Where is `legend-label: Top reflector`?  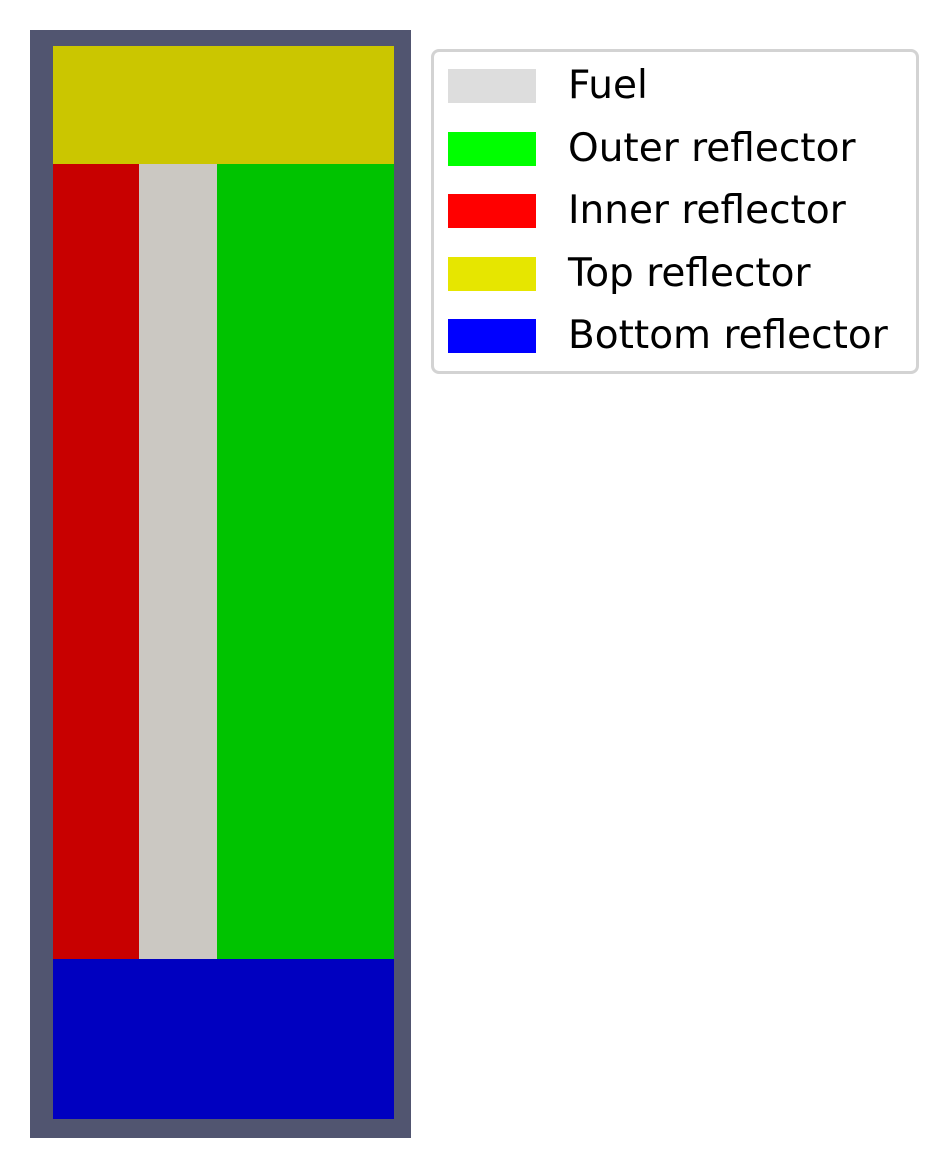
legend-label: Top reflector is located at coordinates (689, 273).